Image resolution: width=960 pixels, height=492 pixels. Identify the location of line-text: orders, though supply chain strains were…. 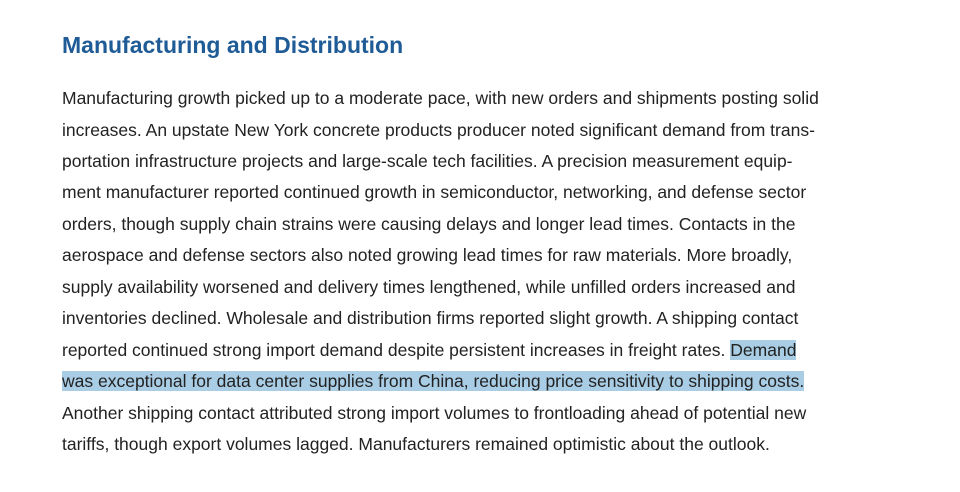
(429, 224).